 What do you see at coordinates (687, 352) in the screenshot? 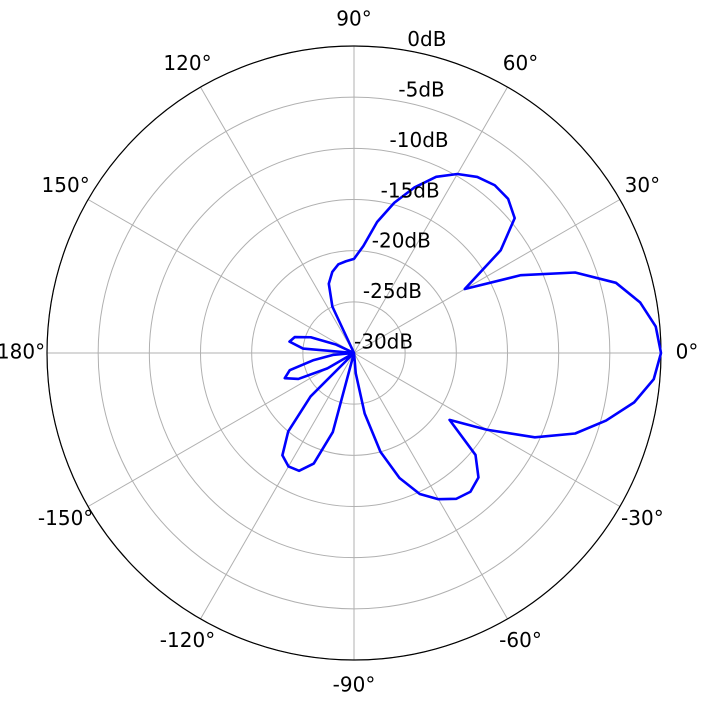
I see `angle-tick-label: 0°` at bounding box center [687, 352].